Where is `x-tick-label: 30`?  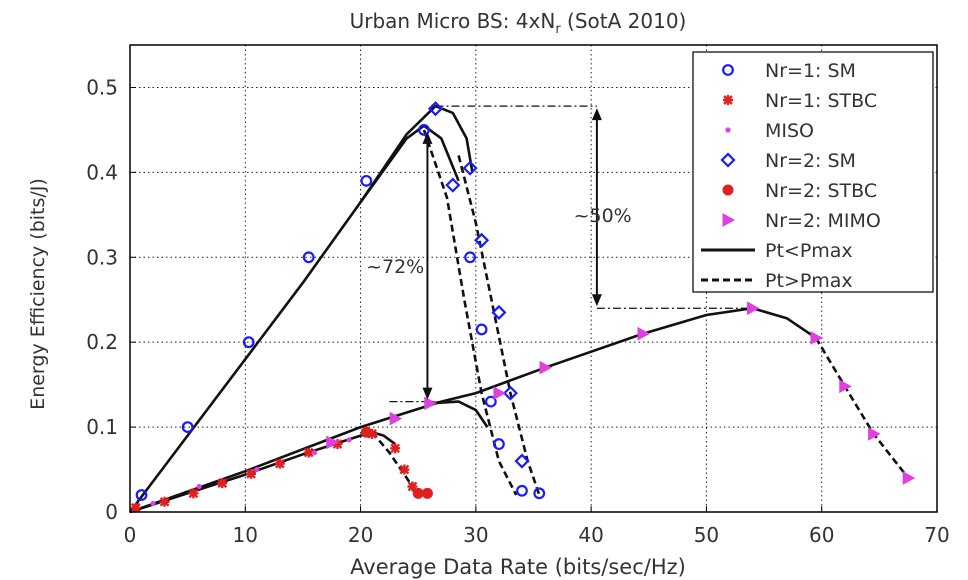
x-tick-label: 30 is located at coordinates (475, 535).